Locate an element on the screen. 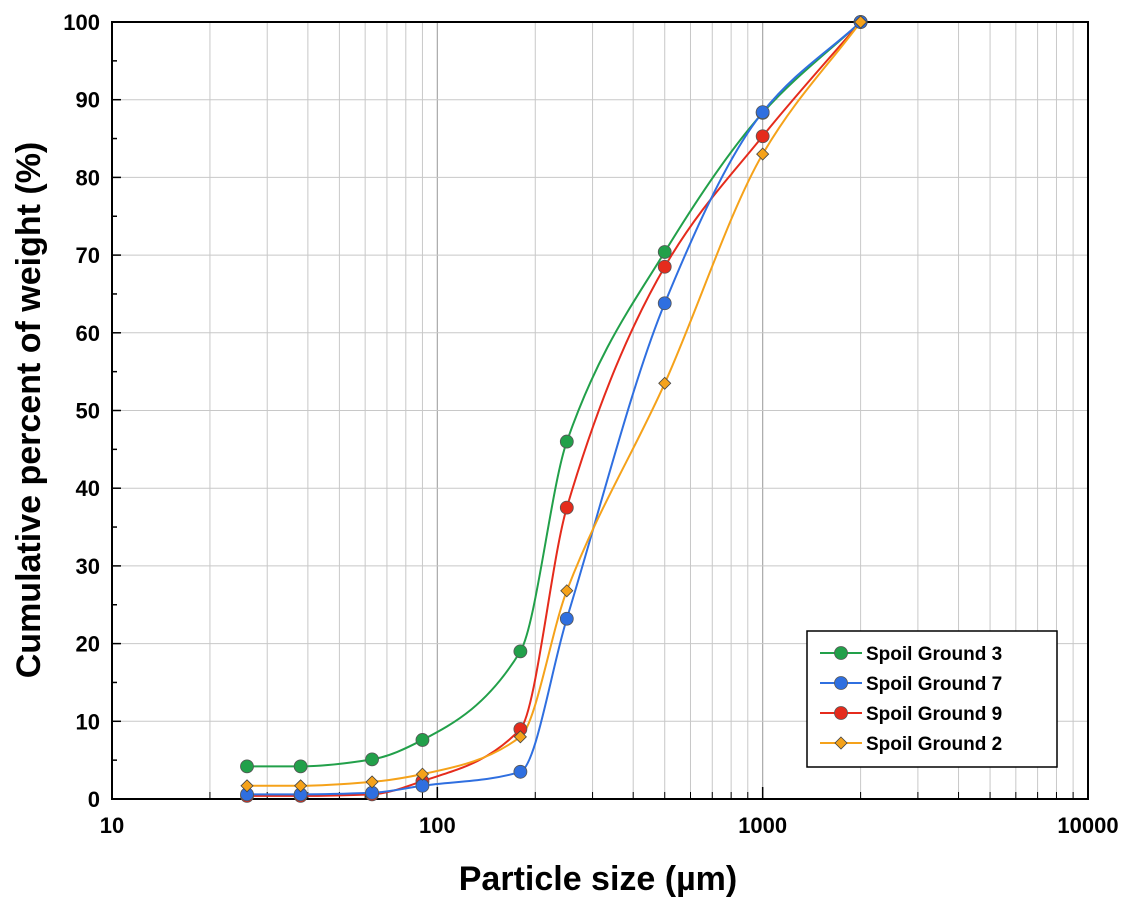 This screenshot has width=1139, height=906. x-tick-label: 100 is located at coordinates (437, 825).